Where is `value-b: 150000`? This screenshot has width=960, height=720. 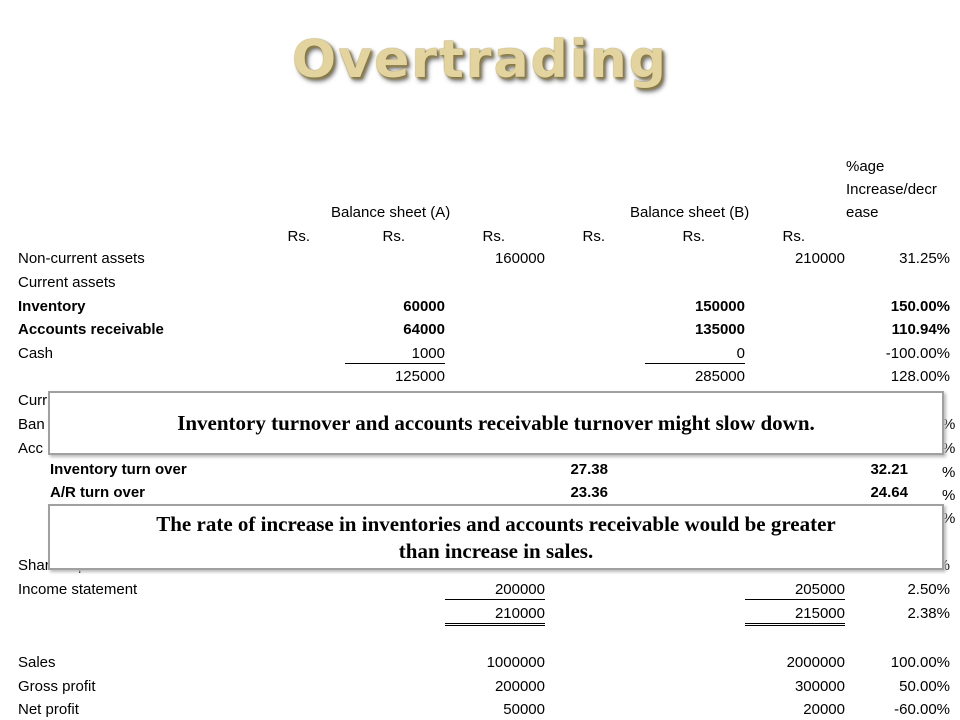 value-b: 150000 is located at coordinates (719, 306).